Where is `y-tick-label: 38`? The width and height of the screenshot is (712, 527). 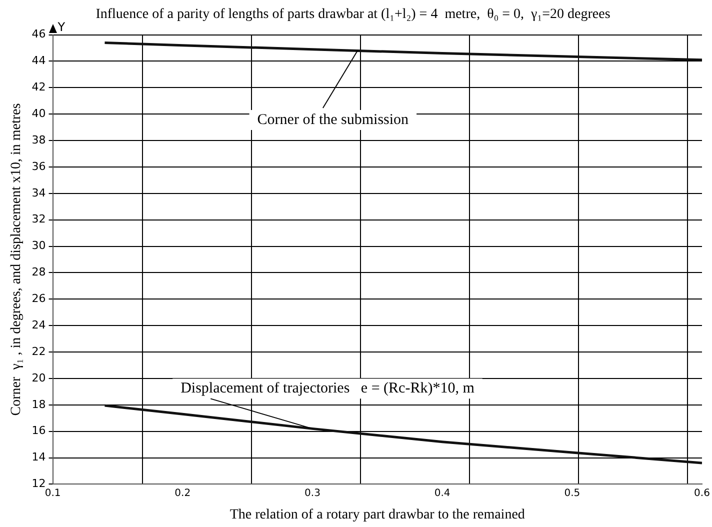
y-tick-label: 38 is located at coordinates (39, 139).